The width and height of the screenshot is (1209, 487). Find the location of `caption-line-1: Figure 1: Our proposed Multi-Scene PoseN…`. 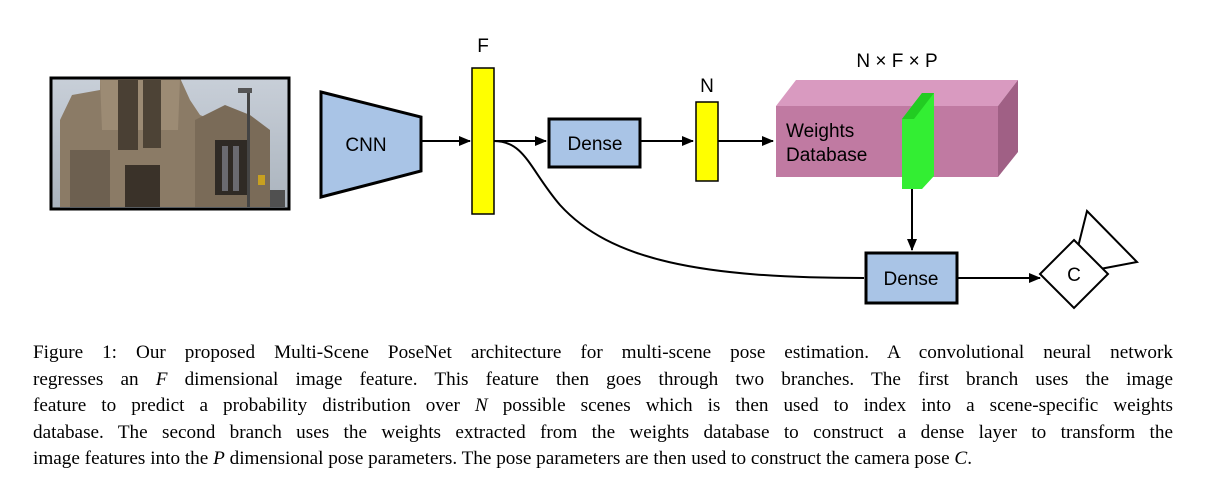

caption-line-1: Figure 1: Our proposed Multi-Scene PoseN… is located at coordinates (603, 353).